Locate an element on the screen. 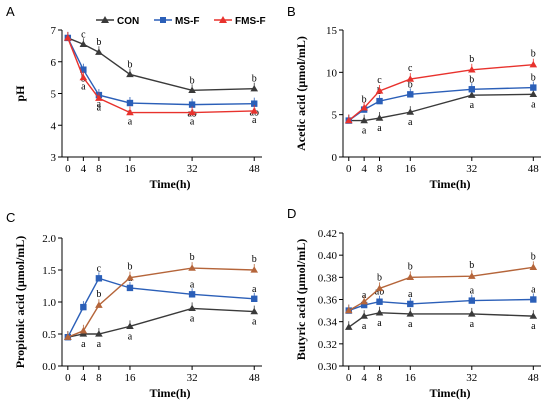 The width and height of the screenshot is (550, 418). y-tick-label: 6 is located at coordinates (54, 63).